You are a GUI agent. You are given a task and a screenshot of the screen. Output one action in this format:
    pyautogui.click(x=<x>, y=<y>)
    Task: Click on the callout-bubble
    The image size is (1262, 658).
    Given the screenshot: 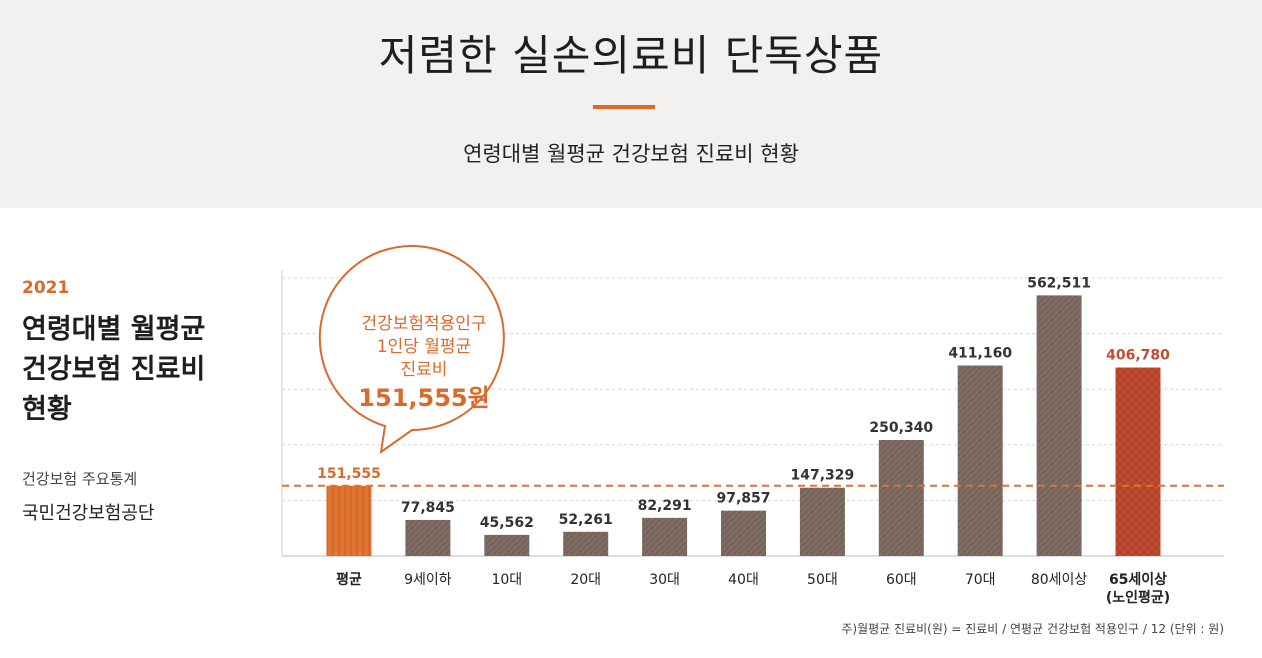 What is the action you would take?
    pyautogui.click(x=411, y=350)
    